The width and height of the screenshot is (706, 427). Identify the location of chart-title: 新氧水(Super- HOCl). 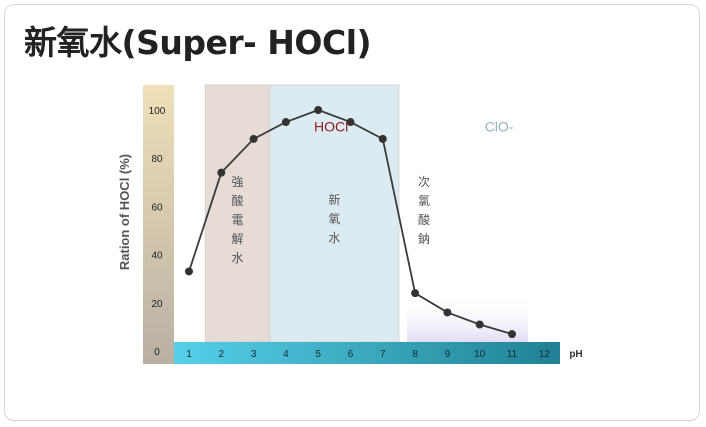
(198, 42).